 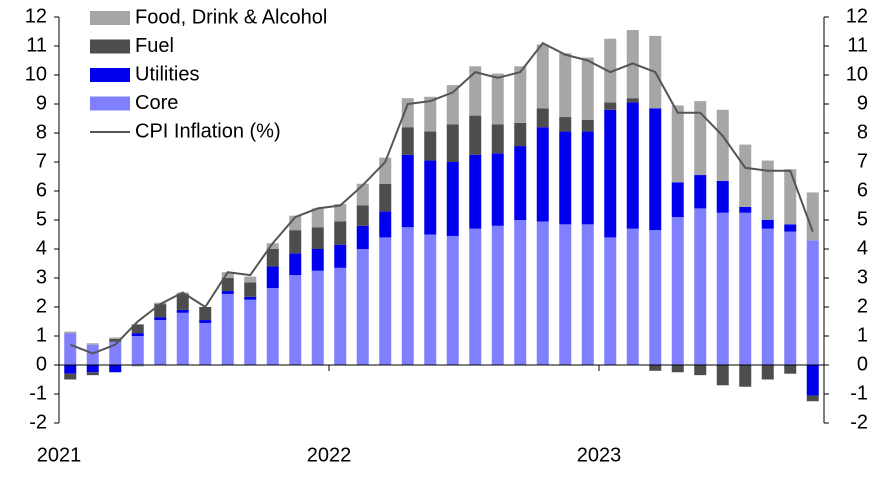 What do you see at coordinates (36, 16) in the screenshot?
I see `y-tick-label: 12` at bounding box center [36, 16].